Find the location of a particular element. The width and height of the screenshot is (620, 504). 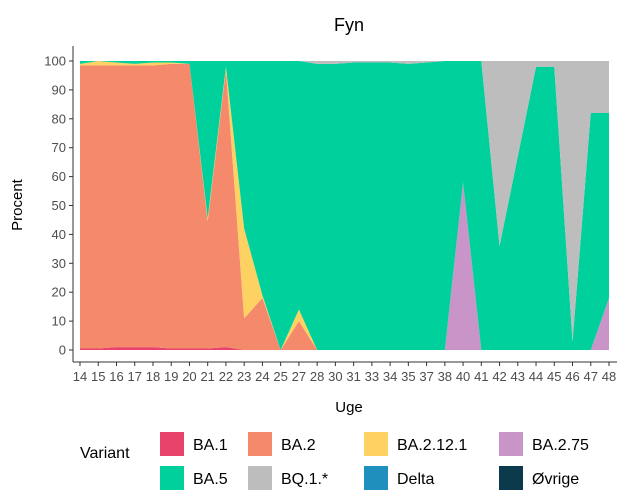

legend-item: BA.5 is located at coordinates (194, 478).